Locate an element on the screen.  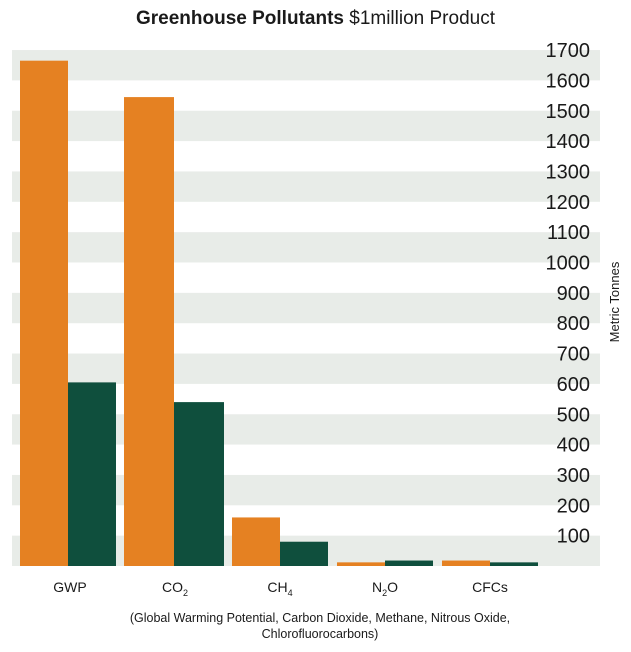
x-category-label: CH4 is located at coordinates (279, 588).